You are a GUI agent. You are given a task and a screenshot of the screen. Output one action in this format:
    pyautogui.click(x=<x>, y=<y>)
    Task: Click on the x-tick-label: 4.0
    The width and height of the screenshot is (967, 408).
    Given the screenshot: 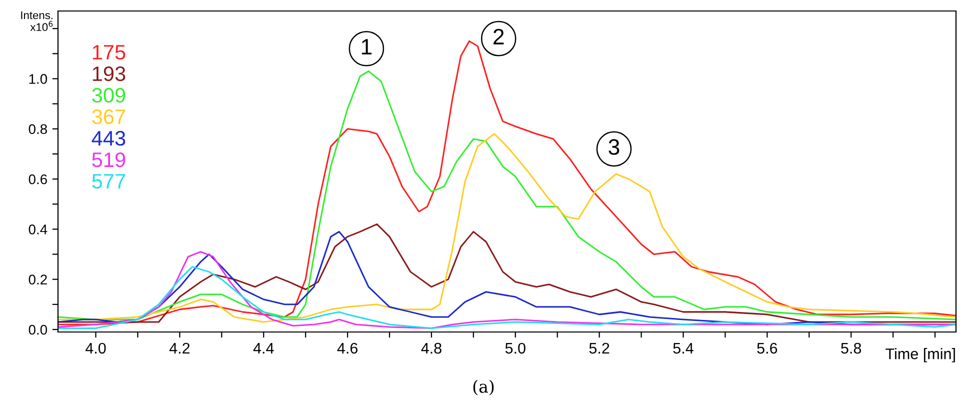 What is the action you would take?
    pyautogui.click(x=96, y=348)
    